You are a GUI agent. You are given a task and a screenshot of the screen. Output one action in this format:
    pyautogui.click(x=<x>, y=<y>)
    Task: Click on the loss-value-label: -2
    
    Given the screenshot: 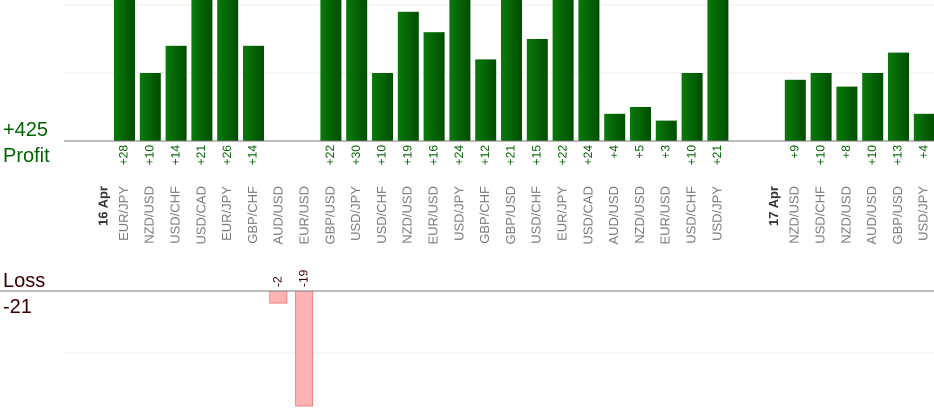 What is the action you would take?
    pyautogui.click(x=277, y=281)
    